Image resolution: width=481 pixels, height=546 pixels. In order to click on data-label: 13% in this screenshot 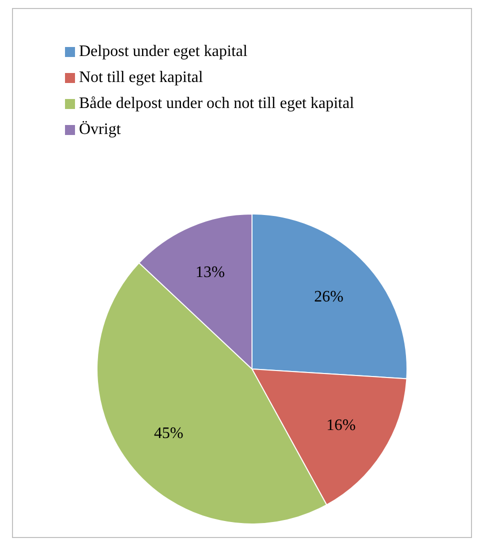, I will do `click(210, 272)`.